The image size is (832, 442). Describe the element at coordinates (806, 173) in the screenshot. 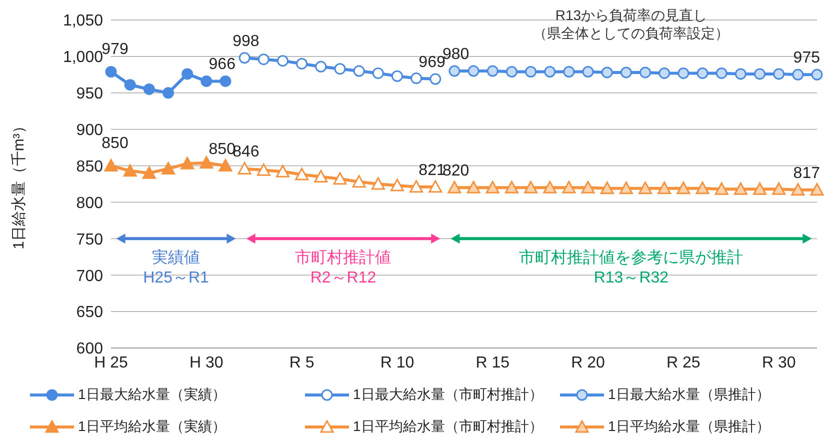

I see `data-label: 817` at that location.